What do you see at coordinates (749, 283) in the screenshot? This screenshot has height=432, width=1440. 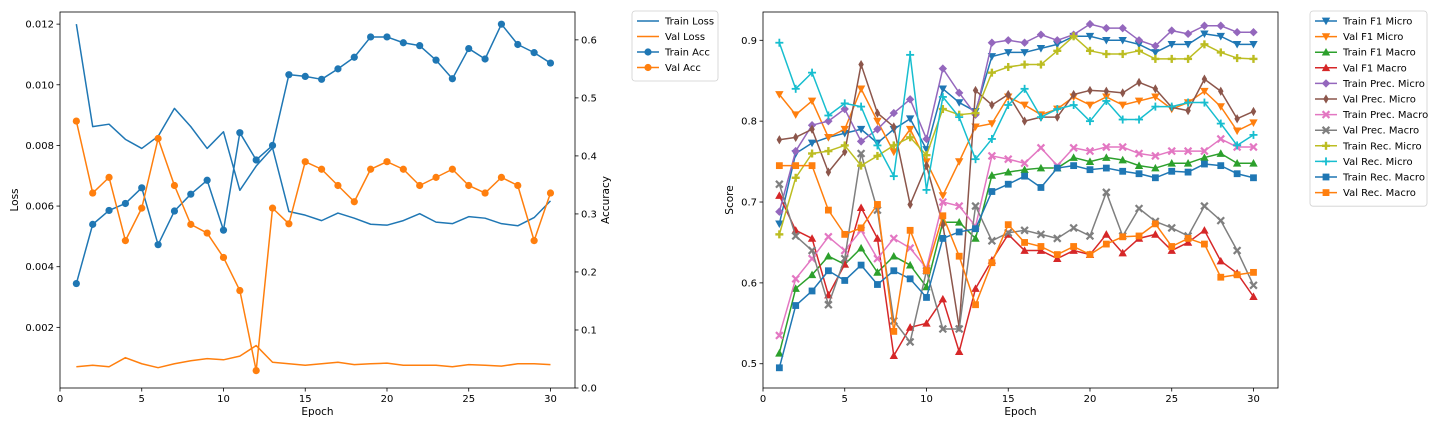 I see `y-tick-label: 0.6` at bounding box center [749, 283].